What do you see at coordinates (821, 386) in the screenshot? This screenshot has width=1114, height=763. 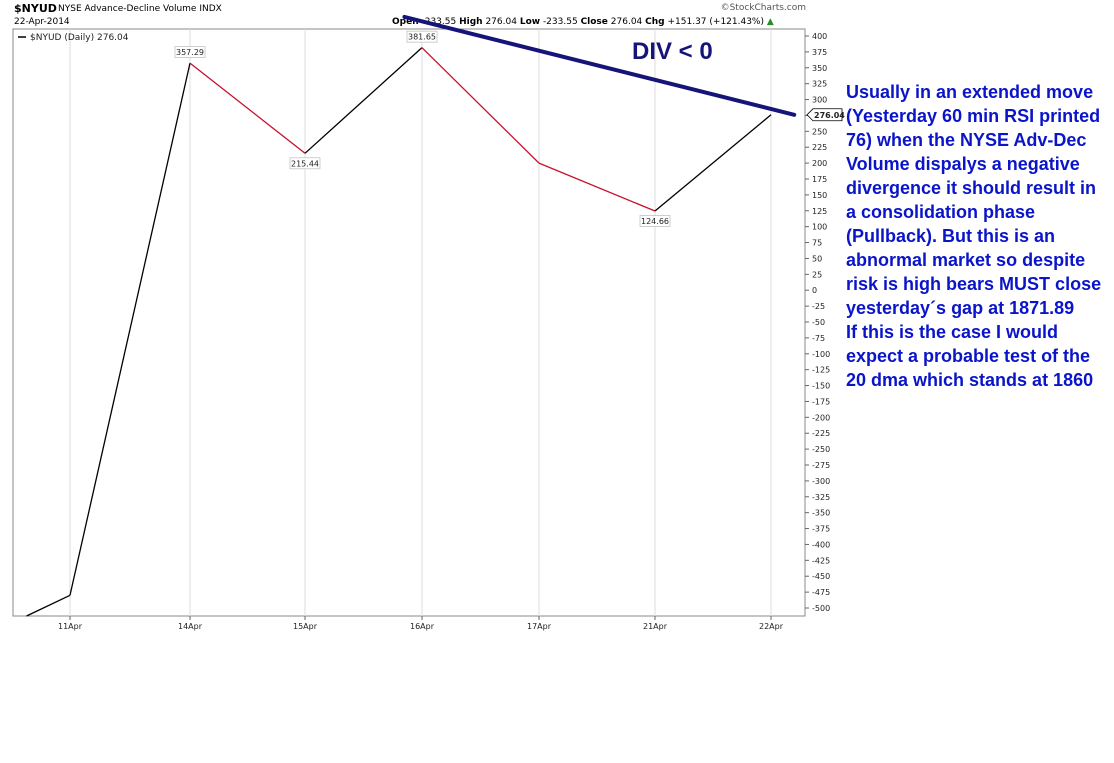 I see `y-tick-label: -150` at bounding box center [821, 386].